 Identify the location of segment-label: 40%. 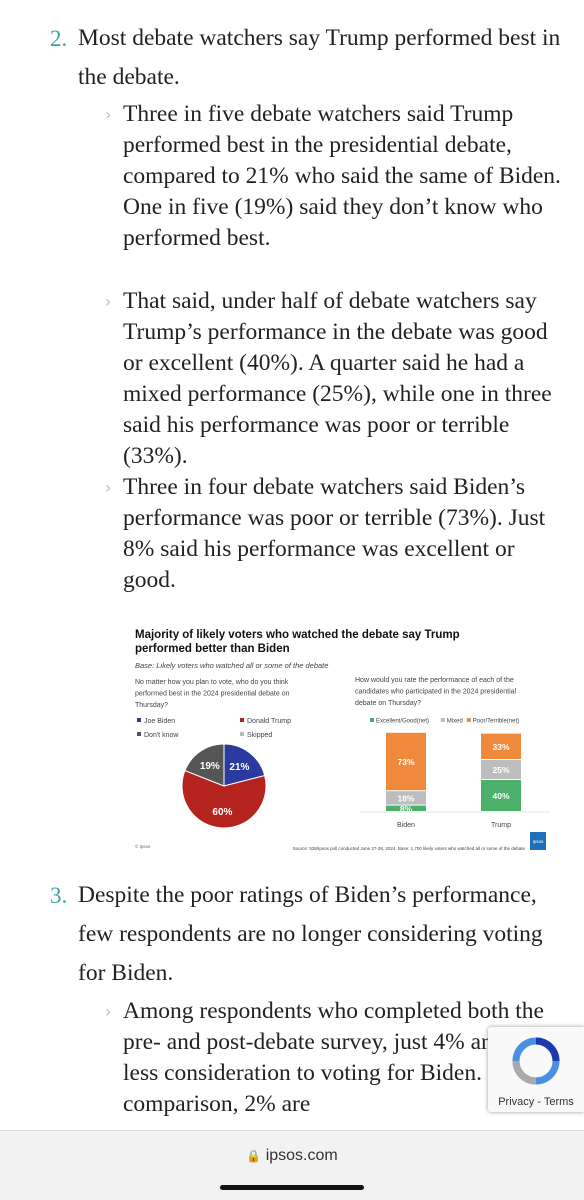
(500, 796).